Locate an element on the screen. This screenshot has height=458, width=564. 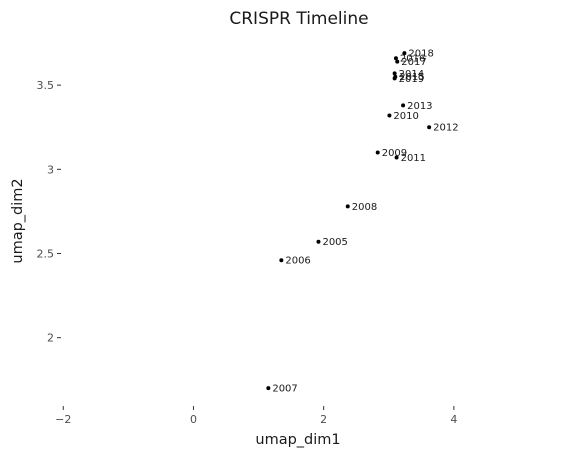
y-tick-label: 2.5 is located at coordinates (46, 253).